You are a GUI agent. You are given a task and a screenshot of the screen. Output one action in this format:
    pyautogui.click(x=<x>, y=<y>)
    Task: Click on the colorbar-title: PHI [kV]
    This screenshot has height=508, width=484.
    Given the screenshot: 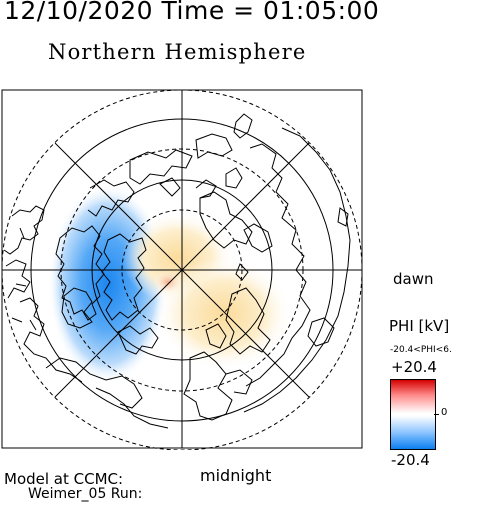 What is the action you would take?
    pyautogui.click(x=419, y=326)
    